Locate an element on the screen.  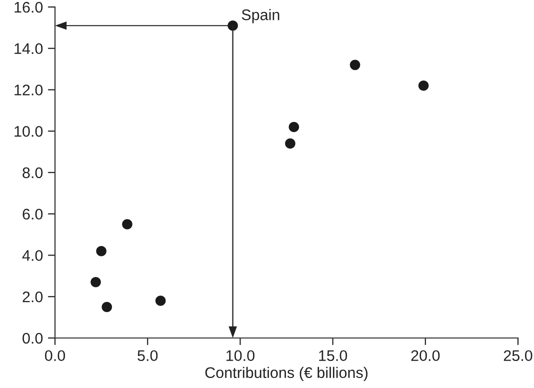
x-tick-label: 5.0 is located at coordinates (148, 356).